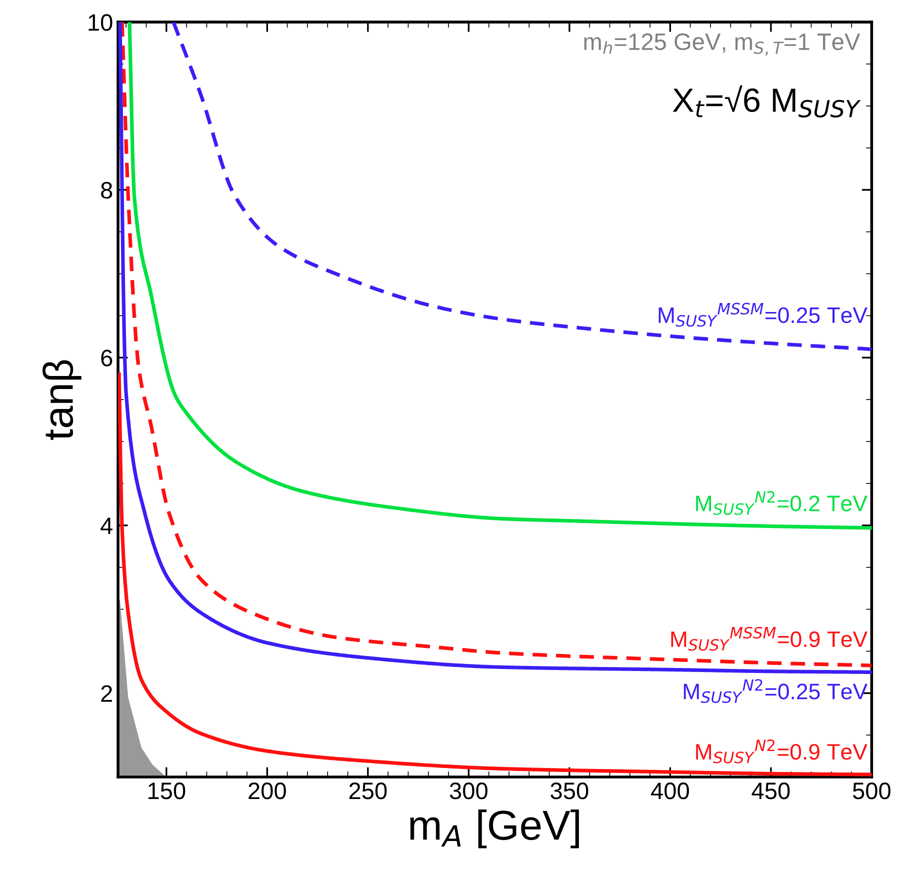 Image resolution: width=908 pixels, height=883 pixels. I want to click on series-label: M$_{SUSY}$$^{MSSM}$=0.9 TeV, so click(769, 638).